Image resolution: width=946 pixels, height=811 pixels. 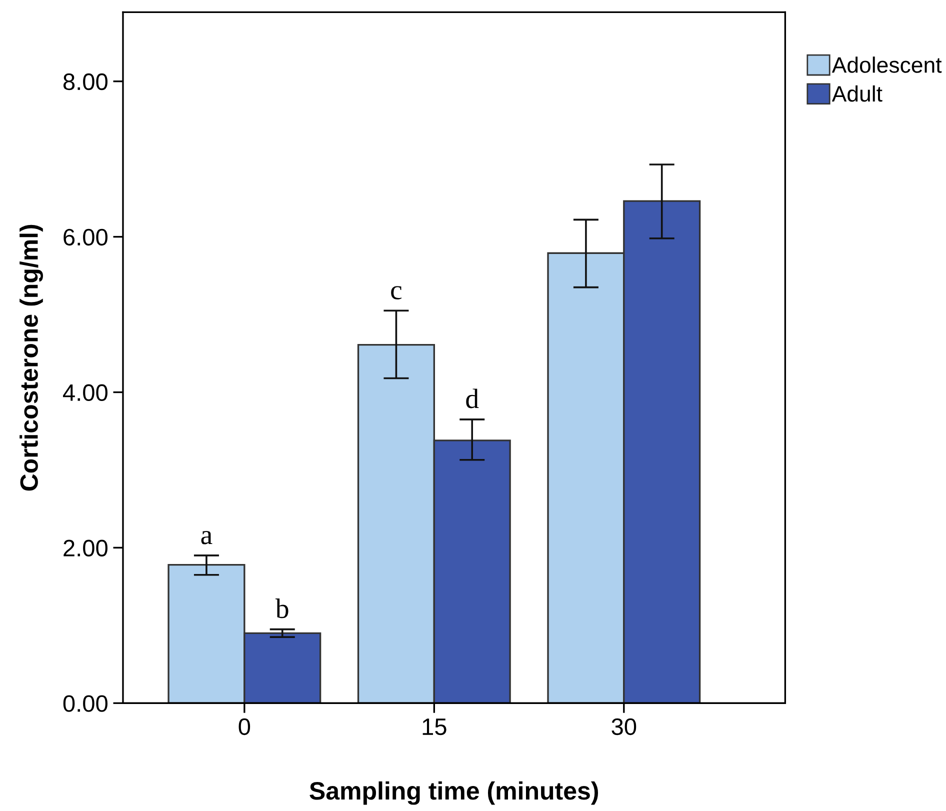 I want to click on legend-label: Adult, so click(x=857, y=93).